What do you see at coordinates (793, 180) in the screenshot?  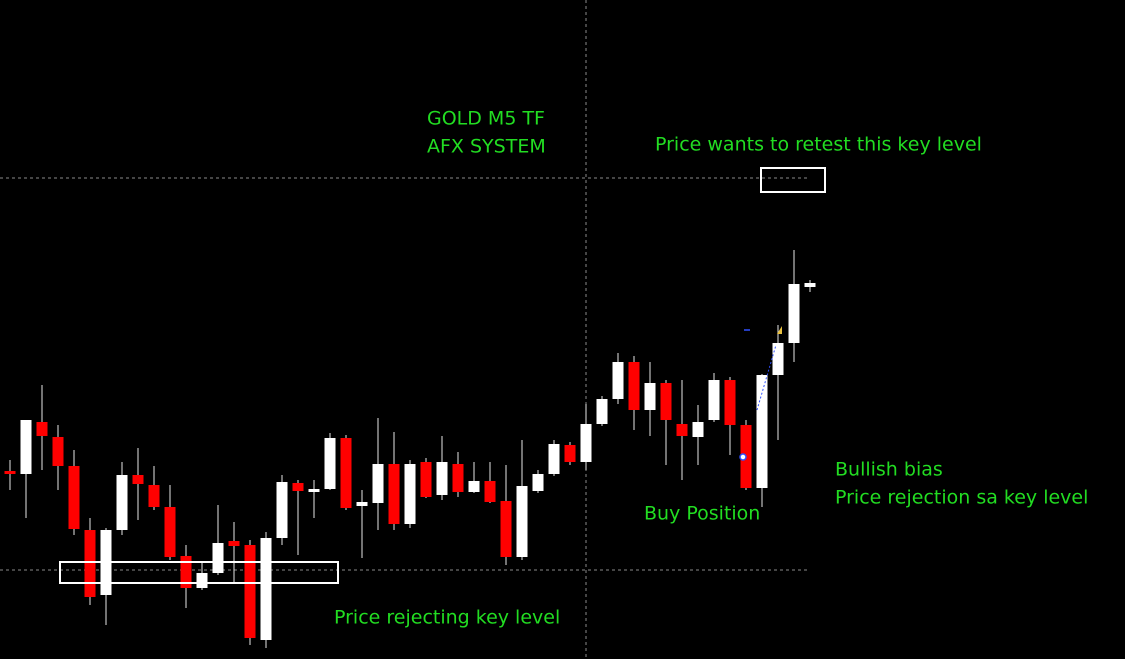 I see `target-zone-box` at bounding box center [793, 180].